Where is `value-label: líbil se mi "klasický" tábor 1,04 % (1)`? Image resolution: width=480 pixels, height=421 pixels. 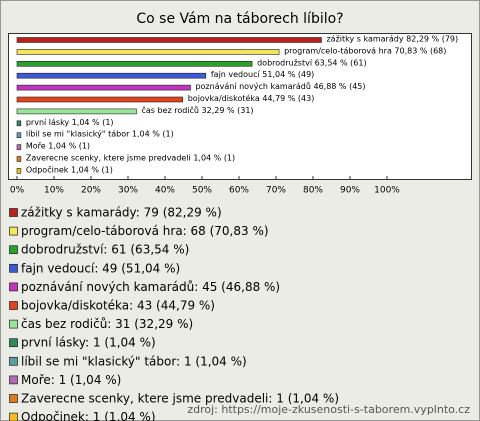
value-label: líbil se mi "klasický" tábor 1,04 % (1) is located at coordinates (100, 134).